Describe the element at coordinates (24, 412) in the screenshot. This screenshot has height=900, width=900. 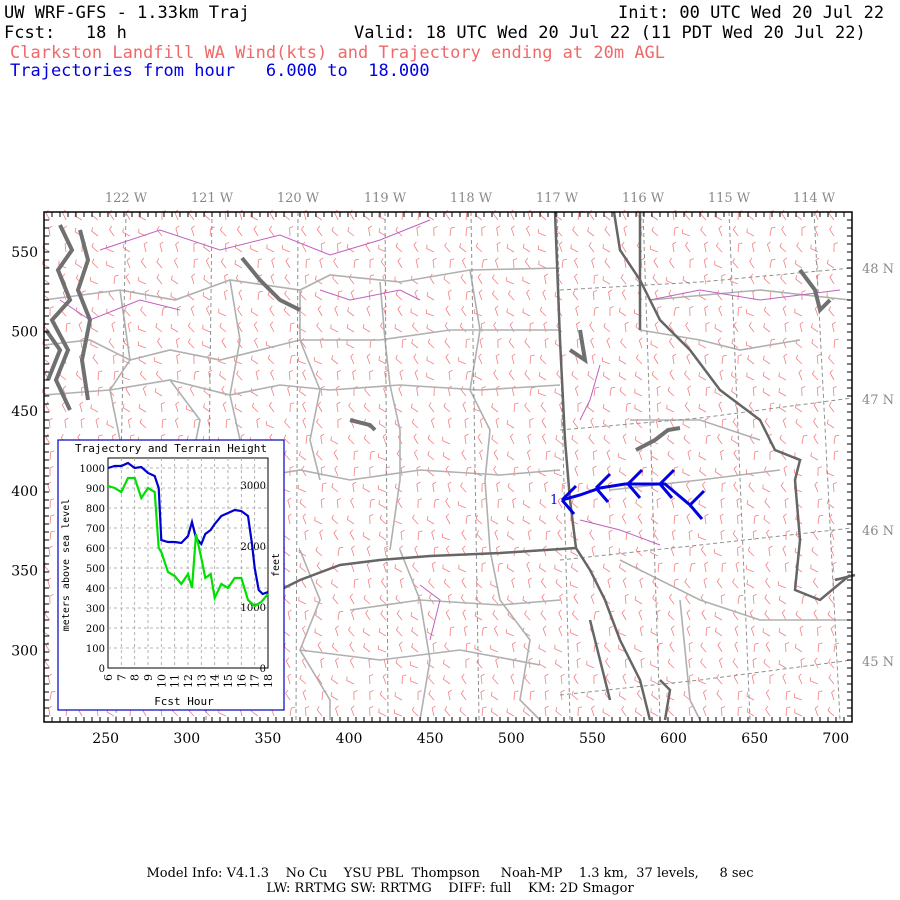
I see `y-tick-label: 450` at that location.